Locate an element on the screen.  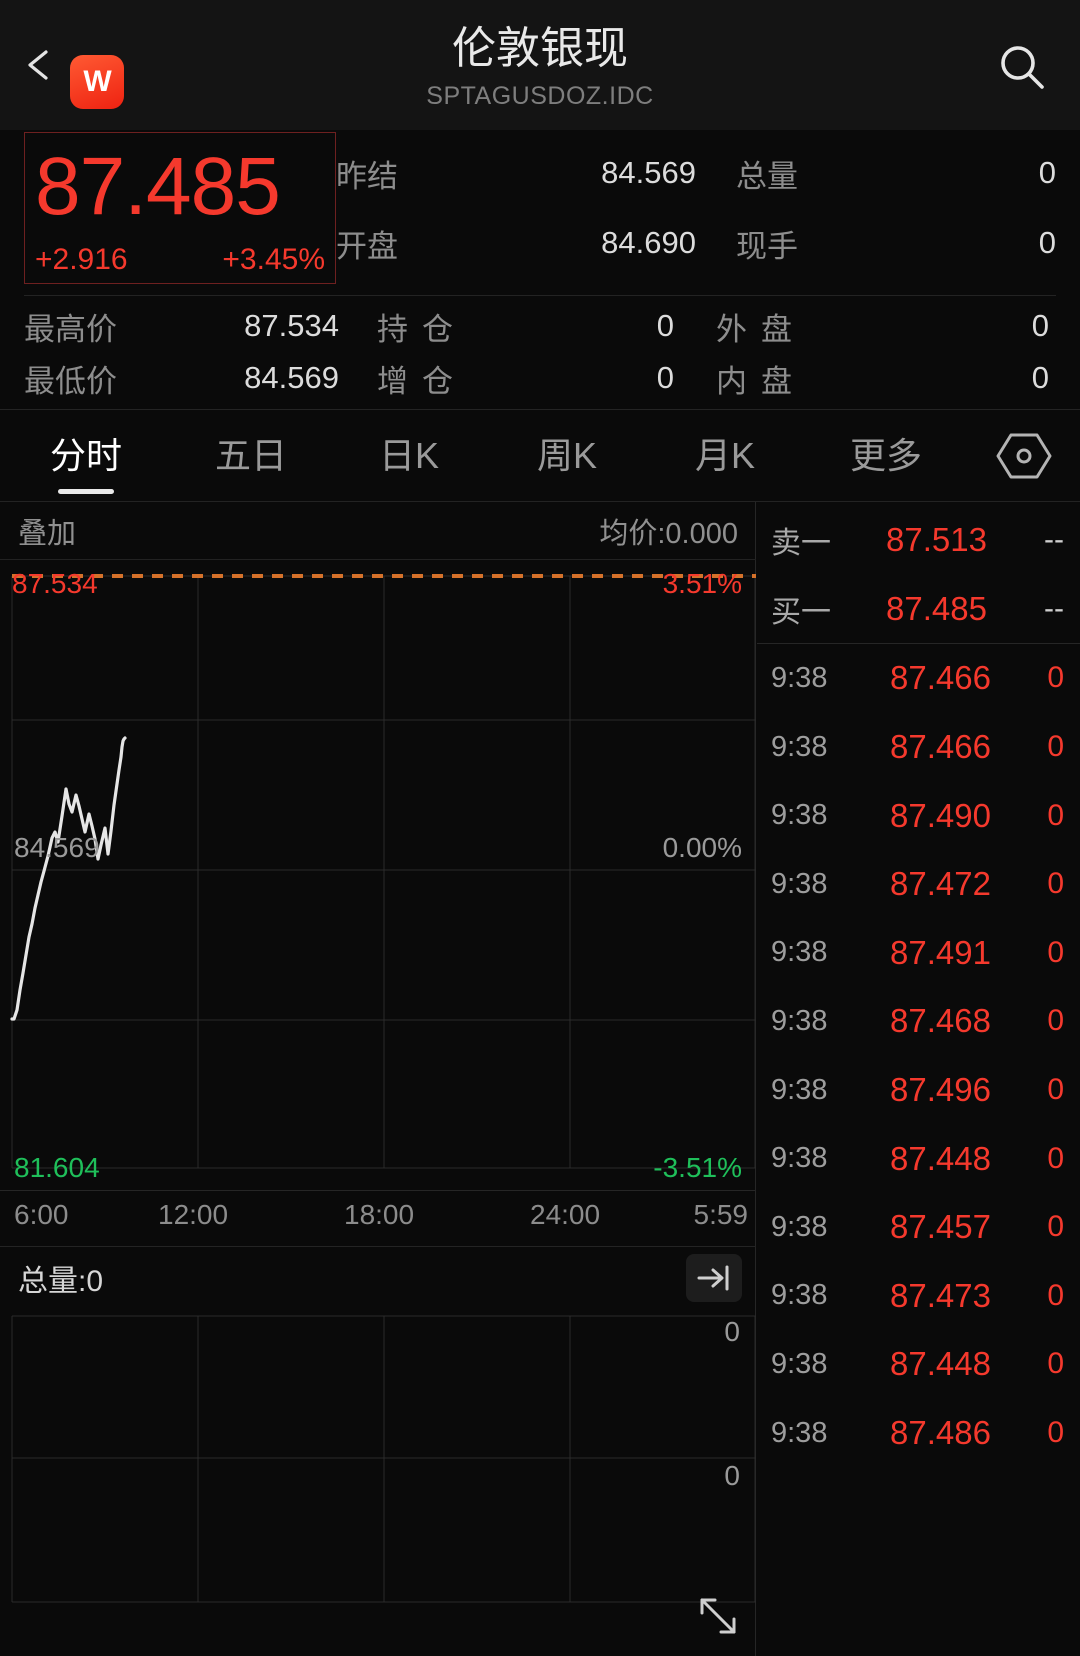
stat-row: 最低价 84.569 增仓 0 内盘 0 is located at coordinates (540, 378).